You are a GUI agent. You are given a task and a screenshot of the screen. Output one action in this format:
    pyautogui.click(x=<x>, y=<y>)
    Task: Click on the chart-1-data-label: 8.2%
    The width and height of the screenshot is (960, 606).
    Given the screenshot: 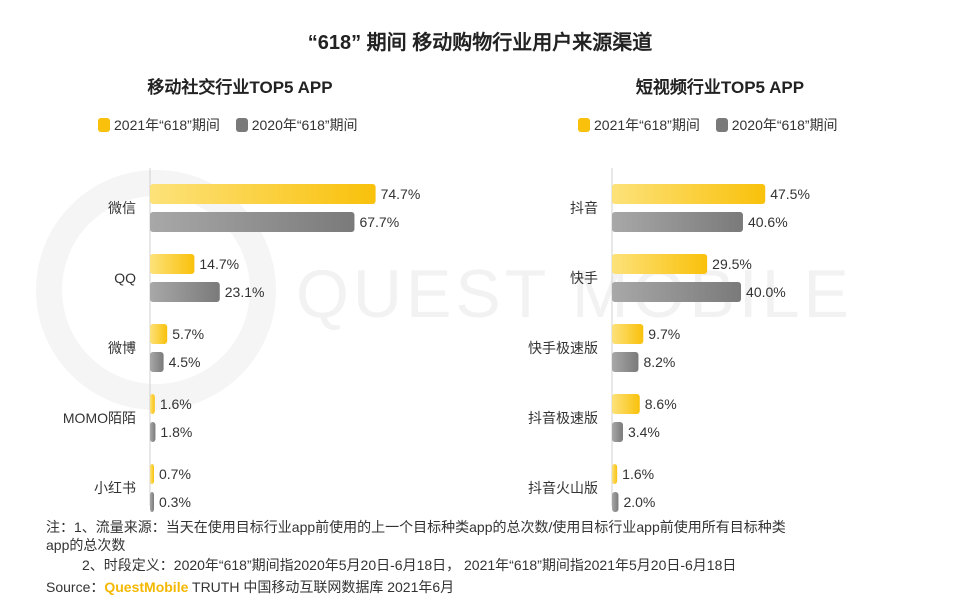 What is the action you would take?
    pyautogui.click(x=659, y=362)
    